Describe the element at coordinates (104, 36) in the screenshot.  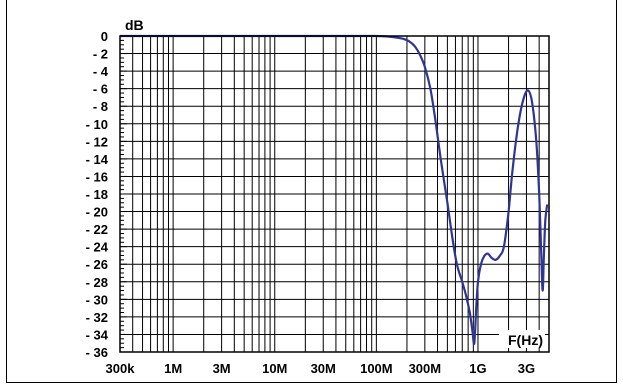
I see `y-tick-label: 0` at that location.